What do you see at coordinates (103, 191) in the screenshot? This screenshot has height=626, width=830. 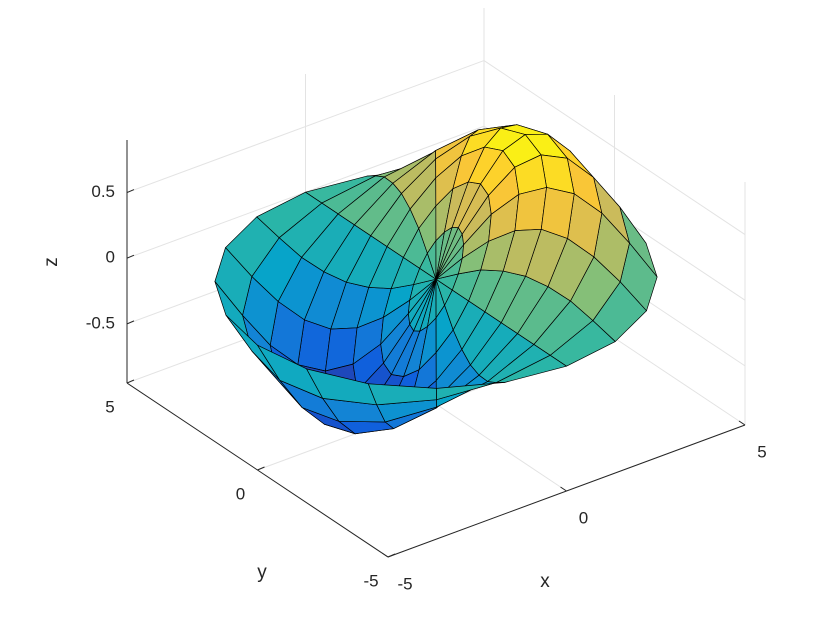 I see `z-tick-label: 0.5` at bounding box center [103, 191].